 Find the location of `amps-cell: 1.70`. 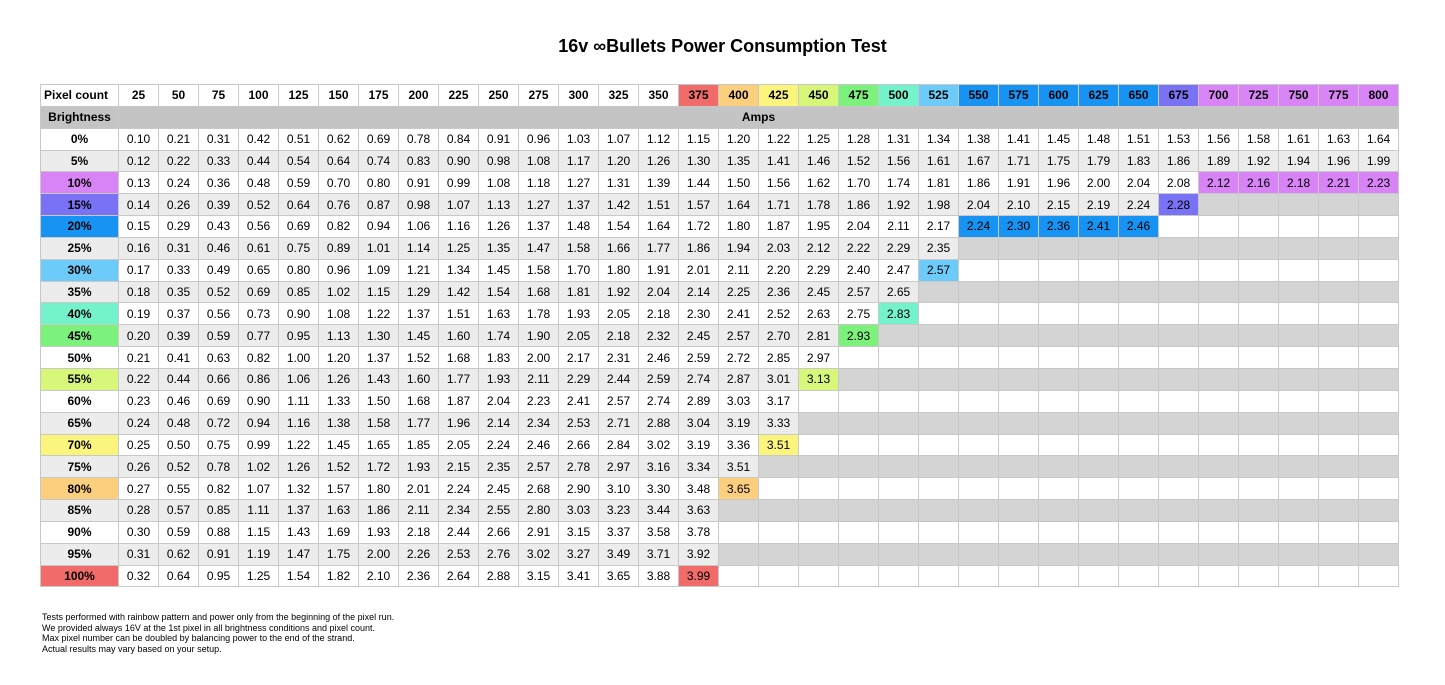

amps-cell: 1.70 is located at coordinates (858, 183).